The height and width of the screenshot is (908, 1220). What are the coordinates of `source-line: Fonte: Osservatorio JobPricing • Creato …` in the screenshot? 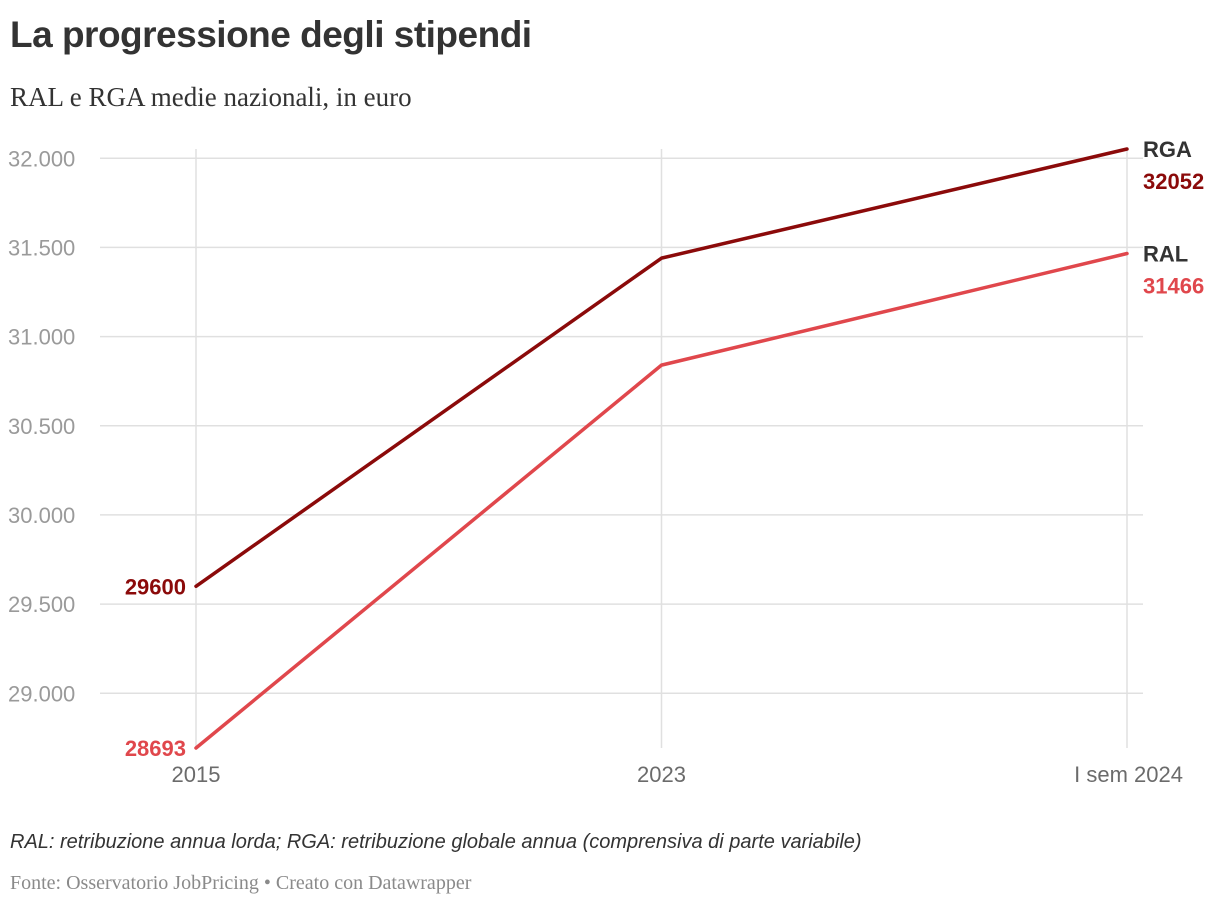 It's located at (240, 883).